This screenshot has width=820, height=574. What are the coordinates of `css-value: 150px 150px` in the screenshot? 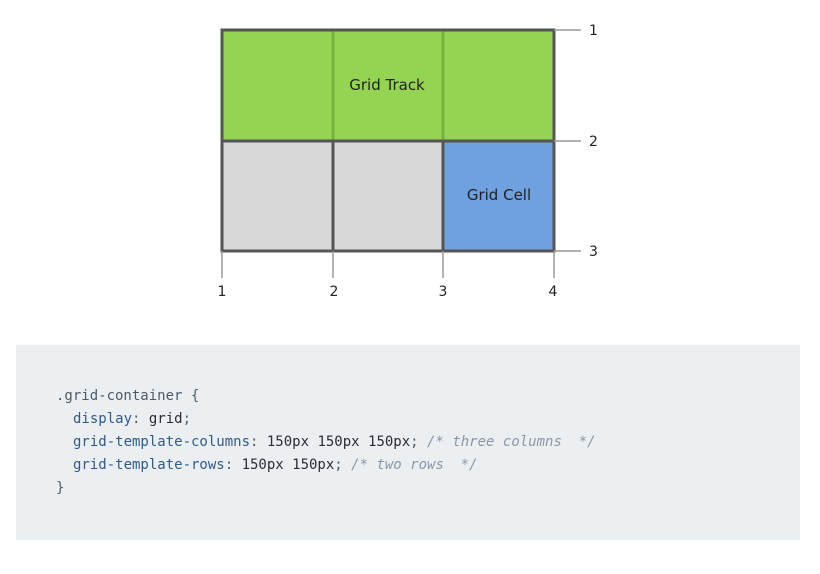 It's located at (288, 465).